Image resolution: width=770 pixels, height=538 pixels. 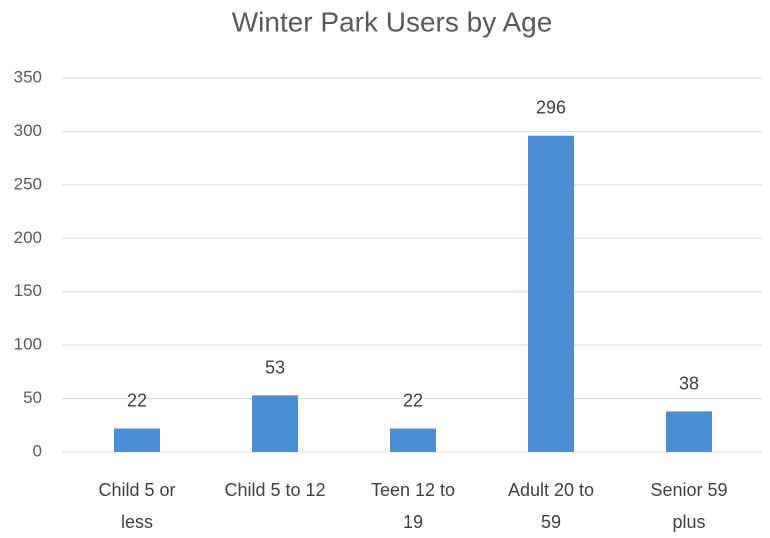 What do you see at coordinates (28, 290) in the screenshot?
I see `y-tick-label: 150` at bounding box center [28, 290].